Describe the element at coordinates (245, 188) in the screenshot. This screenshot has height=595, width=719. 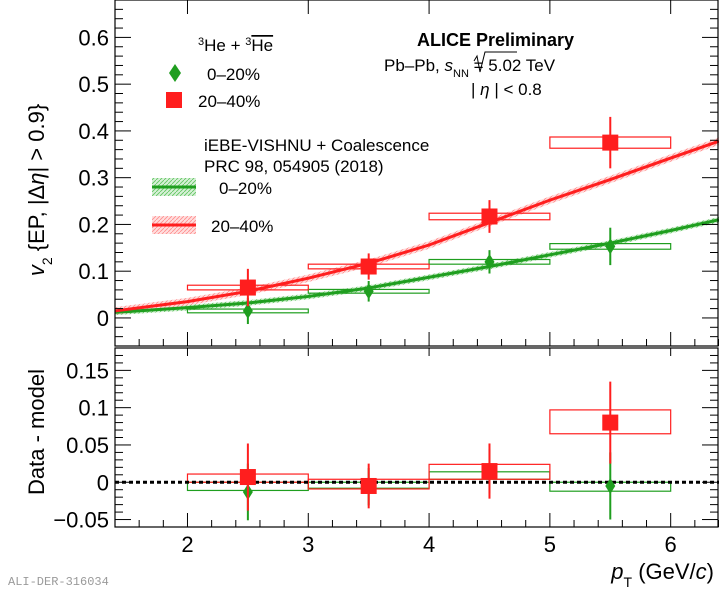
I see `legend-model-label-0-20: 0–20%` at that location.